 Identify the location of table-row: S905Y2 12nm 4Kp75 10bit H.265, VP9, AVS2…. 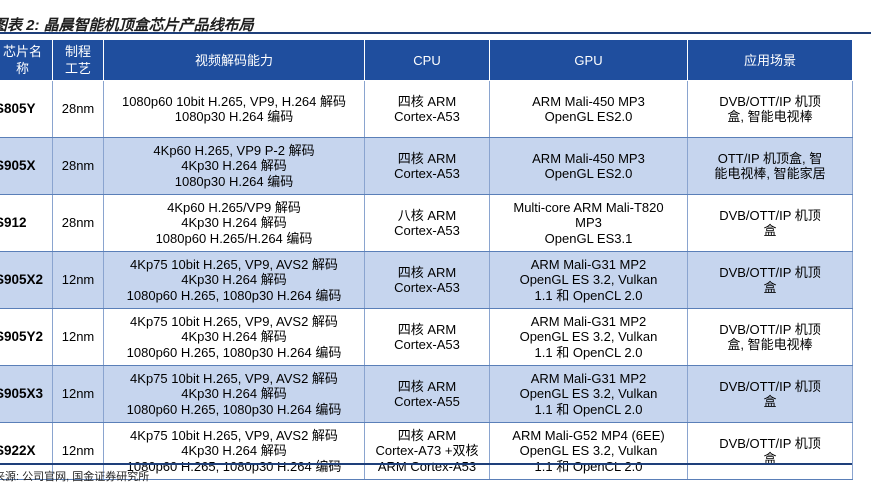
(426, 337).